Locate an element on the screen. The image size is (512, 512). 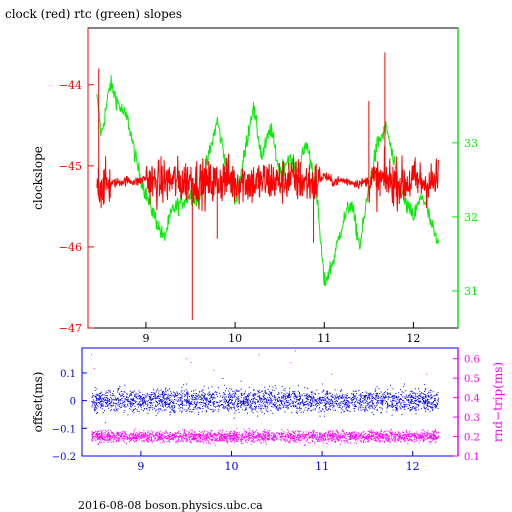
y-tick-label: −46 is located at coordinates (70, 247).